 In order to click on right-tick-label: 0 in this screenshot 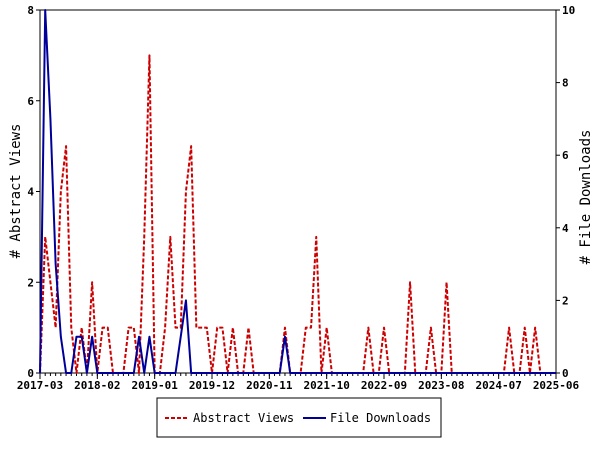, I will do `click(565, 373)`.